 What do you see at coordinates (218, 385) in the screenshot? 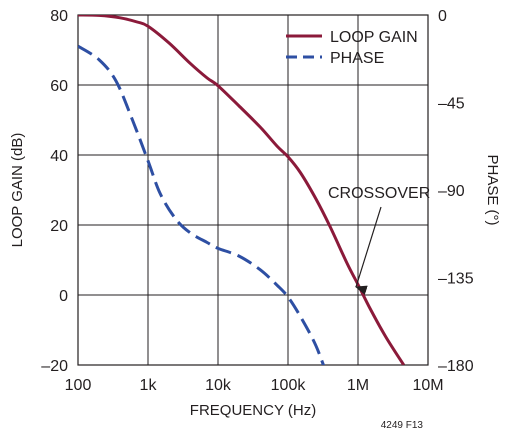
I see `x-tick-label: 10k` at bounding box center [218, 385].